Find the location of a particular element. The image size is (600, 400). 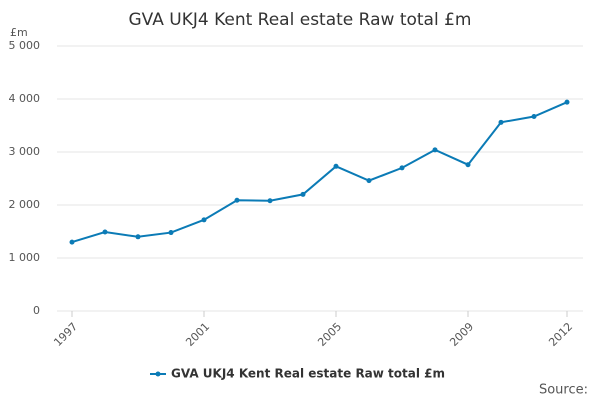

legend-label: GVA UKJ4 Kent Real estate Raw total £m is located at coordinates (308, 374).